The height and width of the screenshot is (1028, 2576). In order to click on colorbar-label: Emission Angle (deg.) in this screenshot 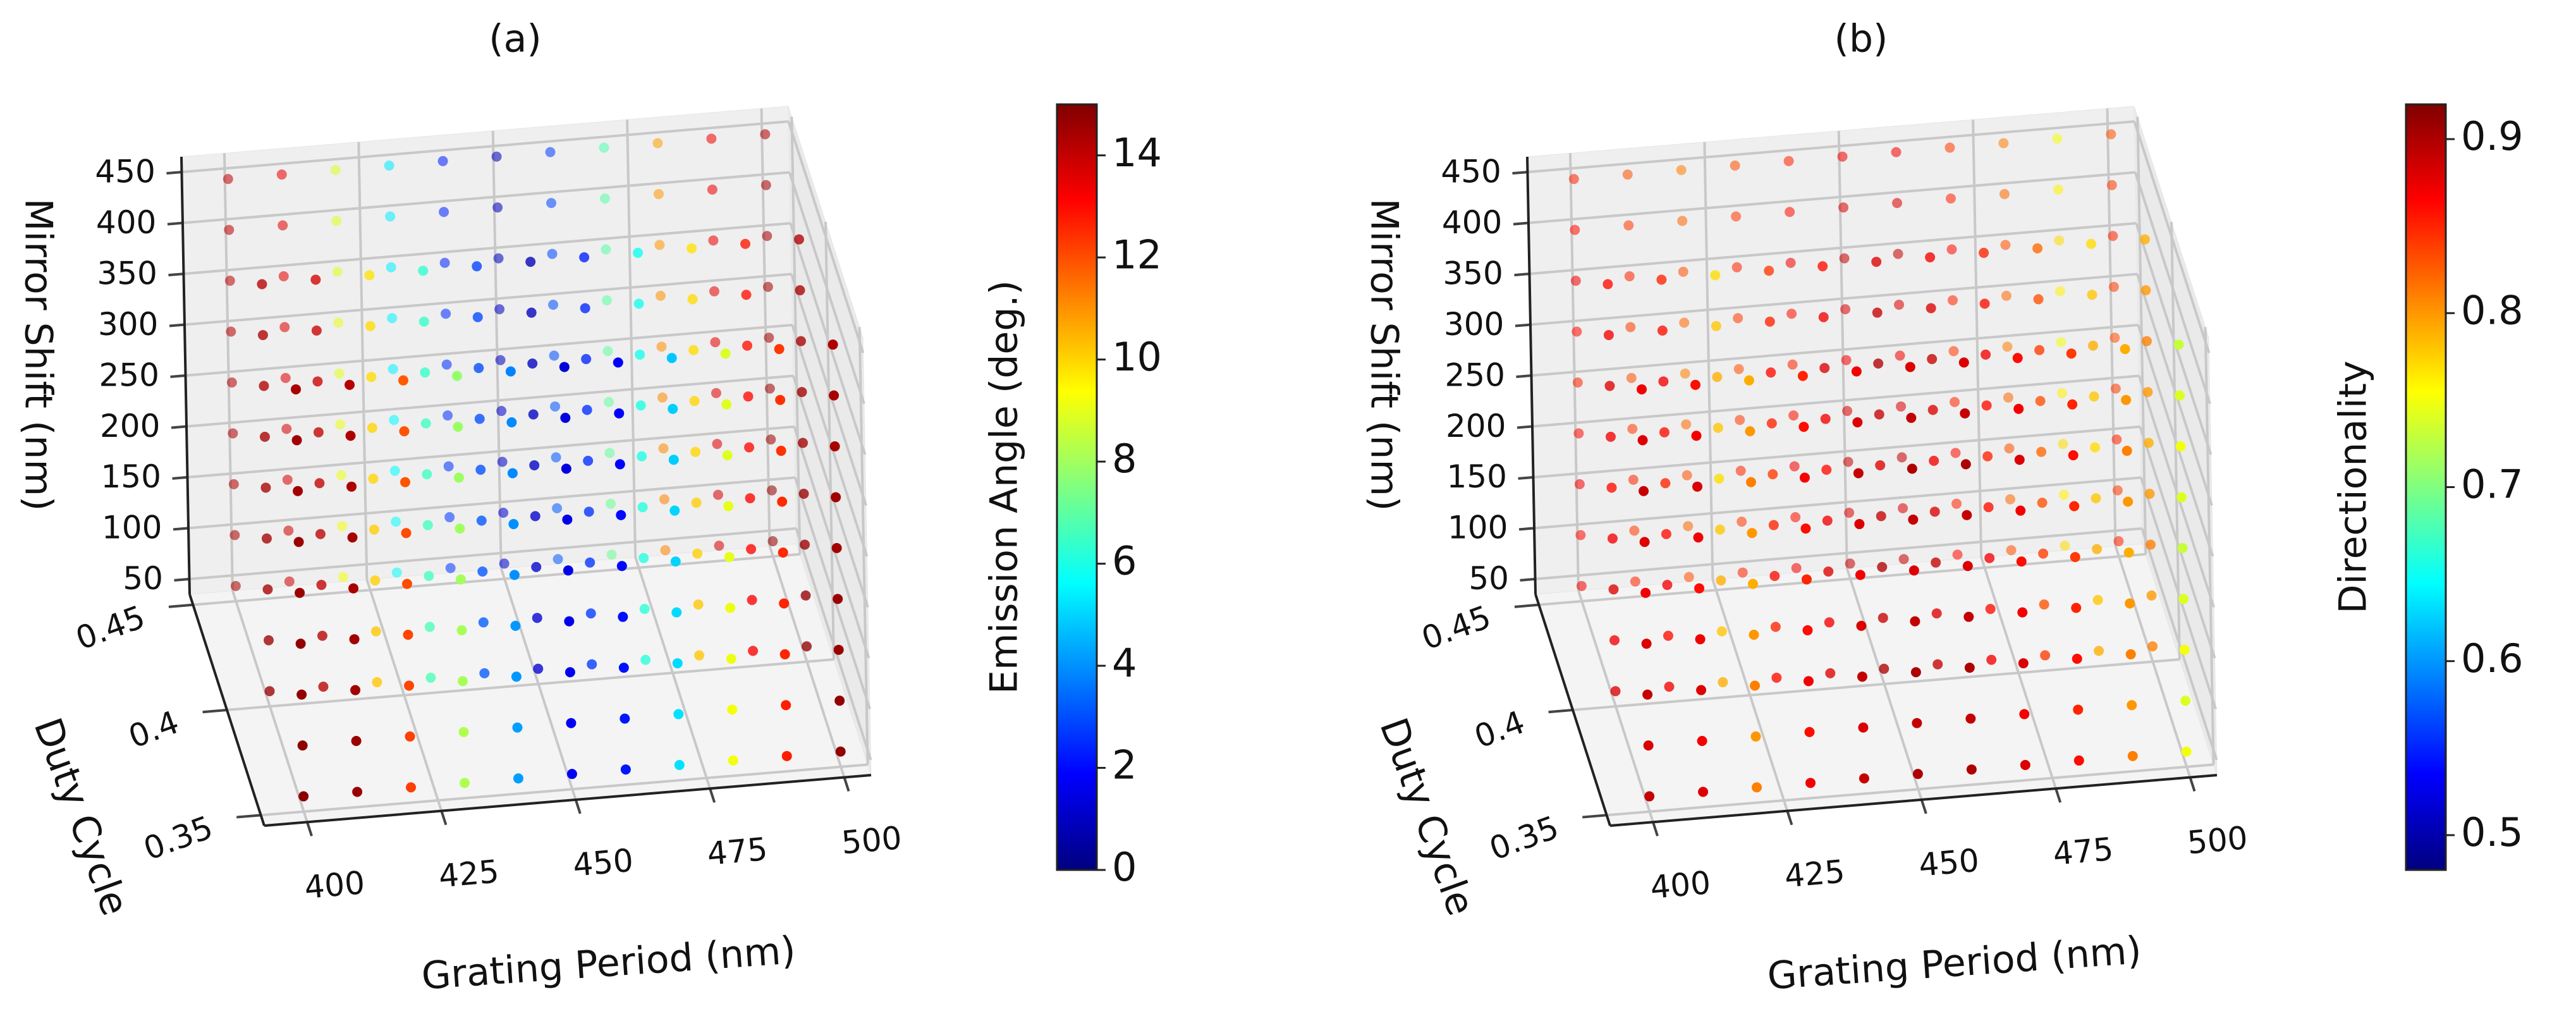, I will do `click(1004, 487)`.